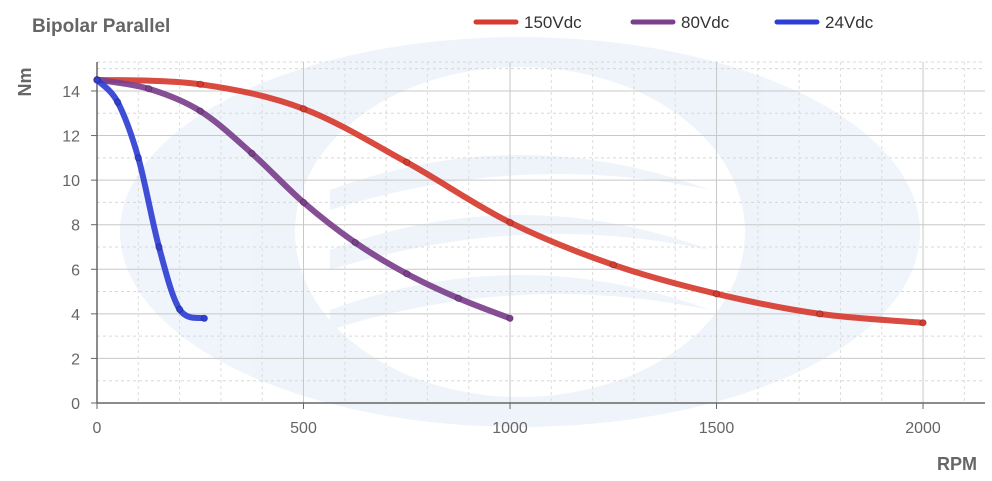 The image size is (992, 481). Describe the element at coordinates (923, 428) in the screenshot. I see `x-tick-label: 2000` at that location.